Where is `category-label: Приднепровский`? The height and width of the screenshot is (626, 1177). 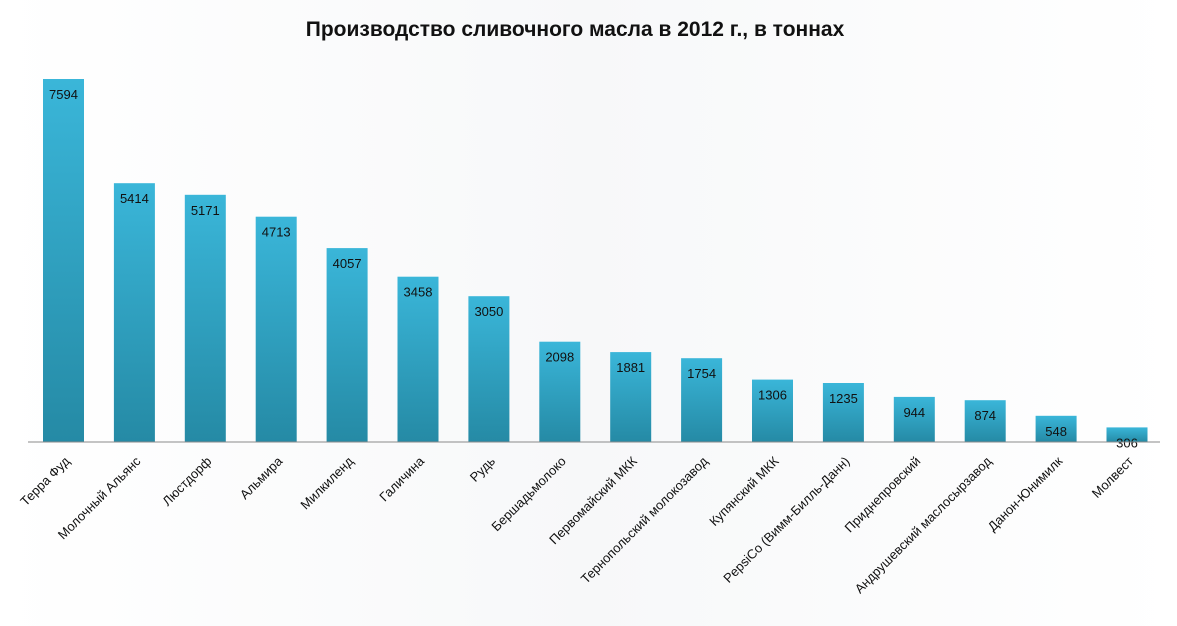 category-label: Приднепровский is located at coordinates (883, 495).